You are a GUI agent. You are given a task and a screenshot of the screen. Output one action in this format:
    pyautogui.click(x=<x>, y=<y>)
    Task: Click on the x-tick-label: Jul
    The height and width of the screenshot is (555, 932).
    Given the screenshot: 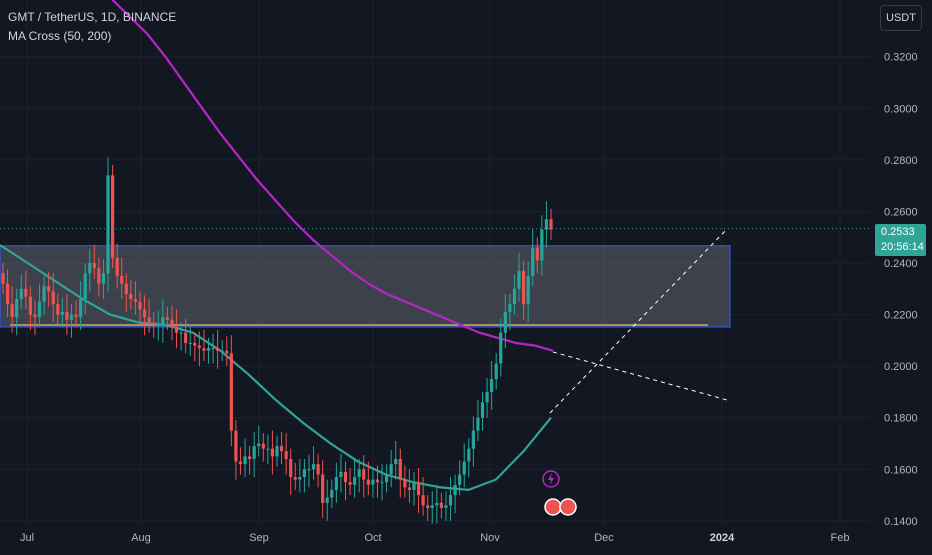 What is the action you would take?
    pyautogui.click(x=27, y=538)
    